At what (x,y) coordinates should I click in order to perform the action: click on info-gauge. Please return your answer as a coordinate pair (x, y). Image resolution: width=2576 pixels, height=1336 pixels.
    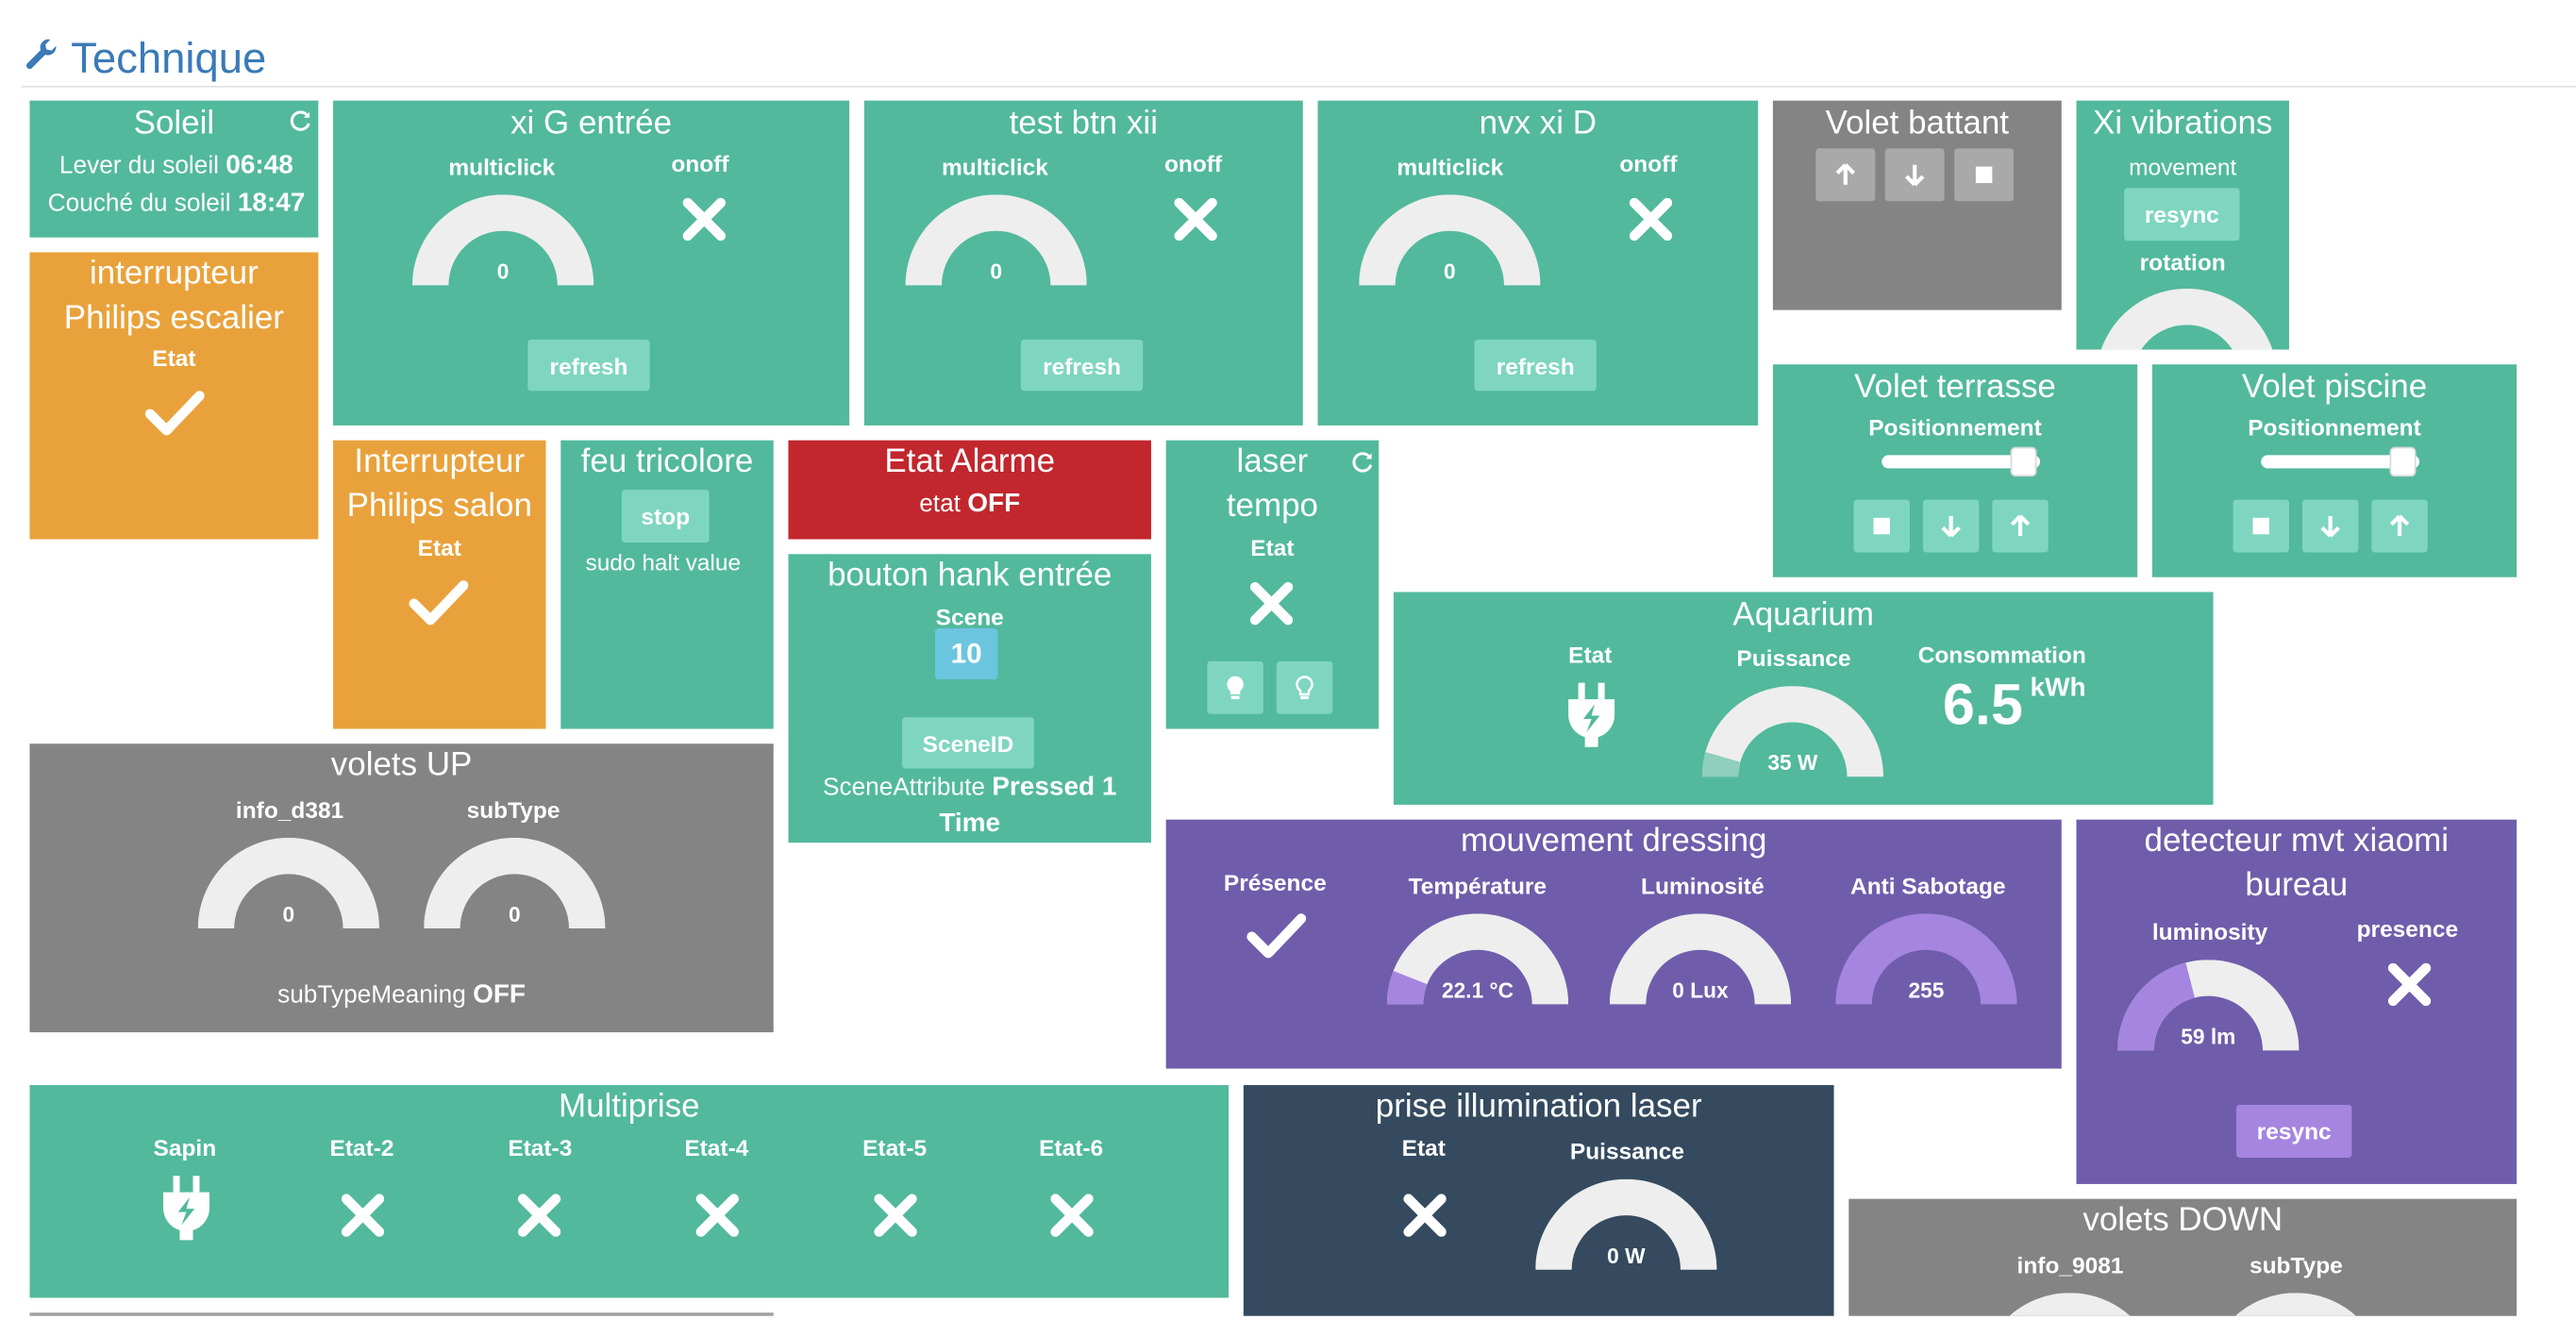
    Looking at the image, I should click on (2069, 1304).